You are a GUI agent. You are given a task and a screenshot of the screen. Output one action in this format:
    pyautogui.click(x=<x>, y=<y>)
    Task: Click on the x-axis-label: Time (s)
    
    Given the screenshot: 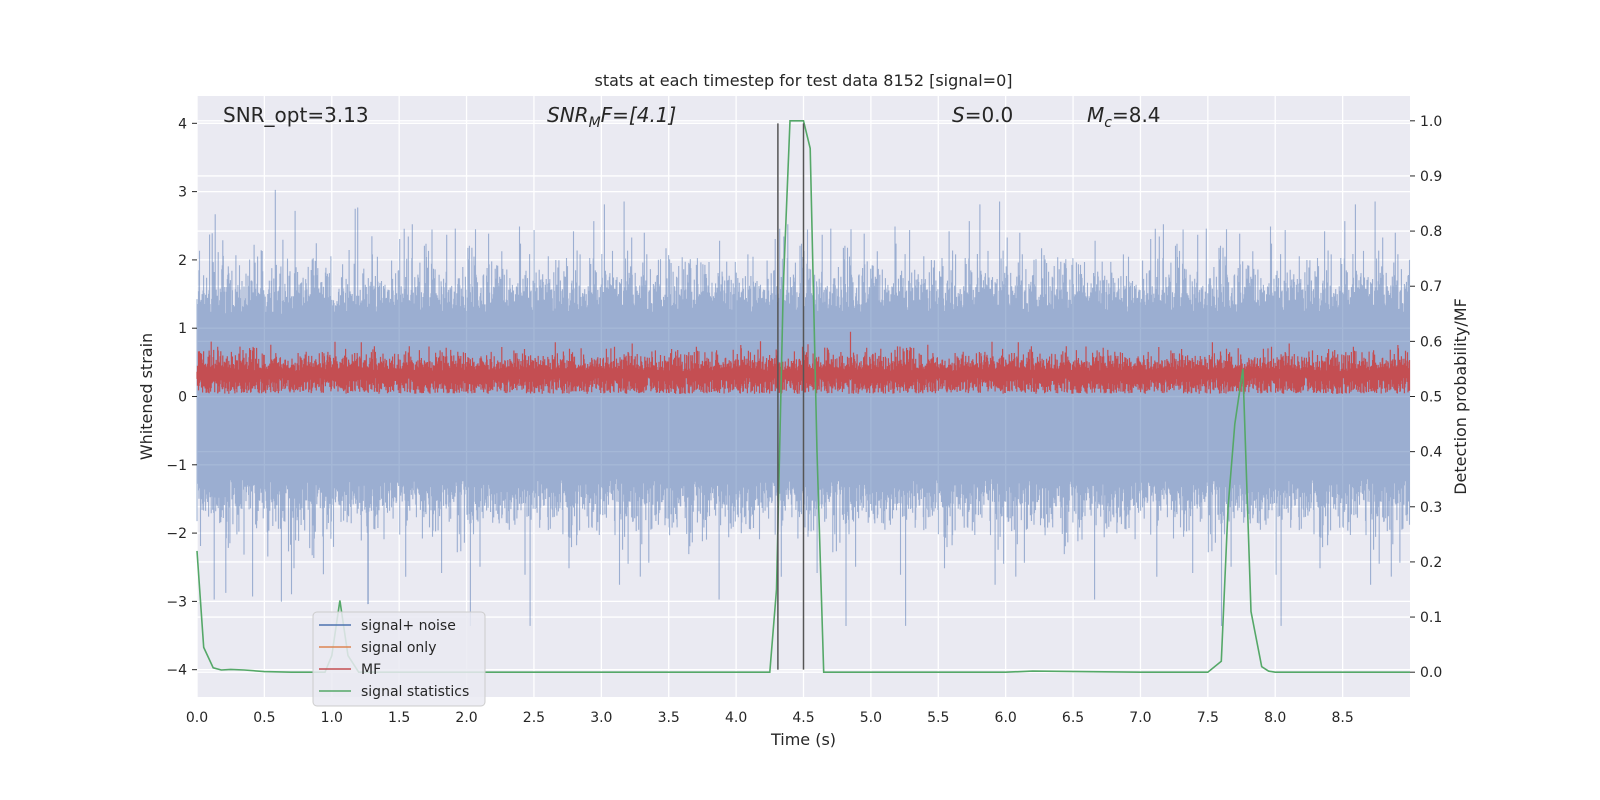 What is the action you would take?
    pyautogui.click(x=803, y=739)
    